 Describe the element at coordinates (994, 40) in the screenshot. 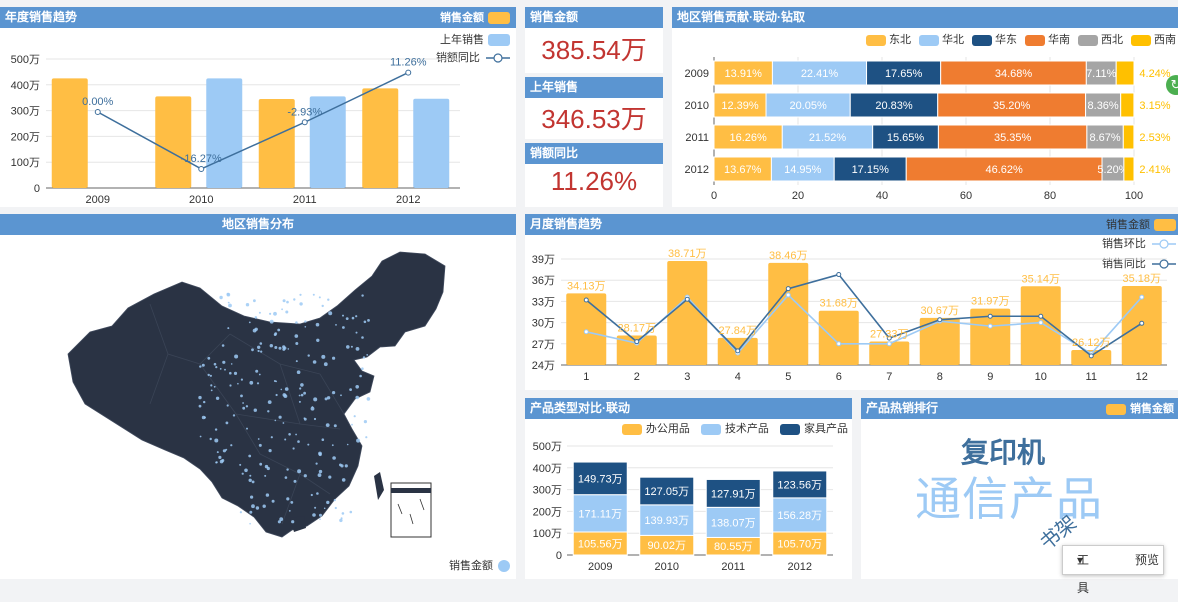

I see `region-legend-2: 华东` at that location.